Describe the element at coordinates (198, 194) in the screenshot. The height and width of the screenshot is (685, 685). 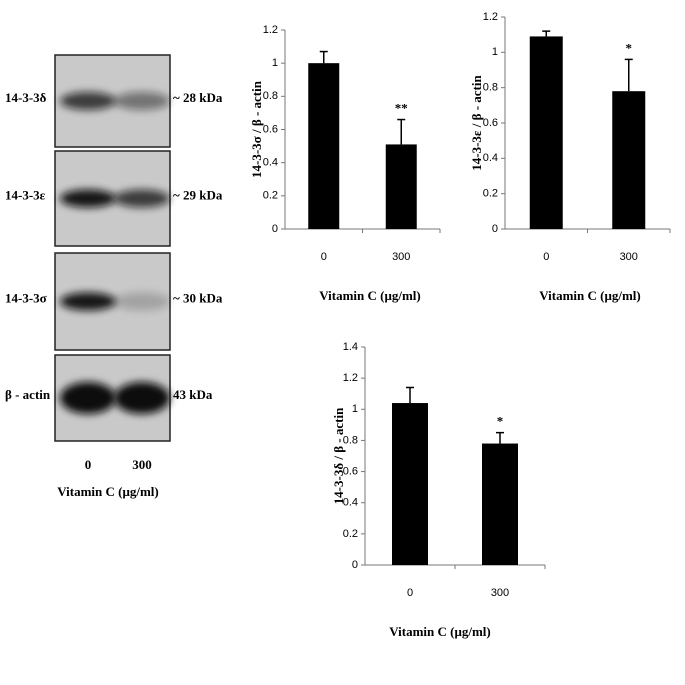
I see `band-size: ~ 29 kDa` at that location.